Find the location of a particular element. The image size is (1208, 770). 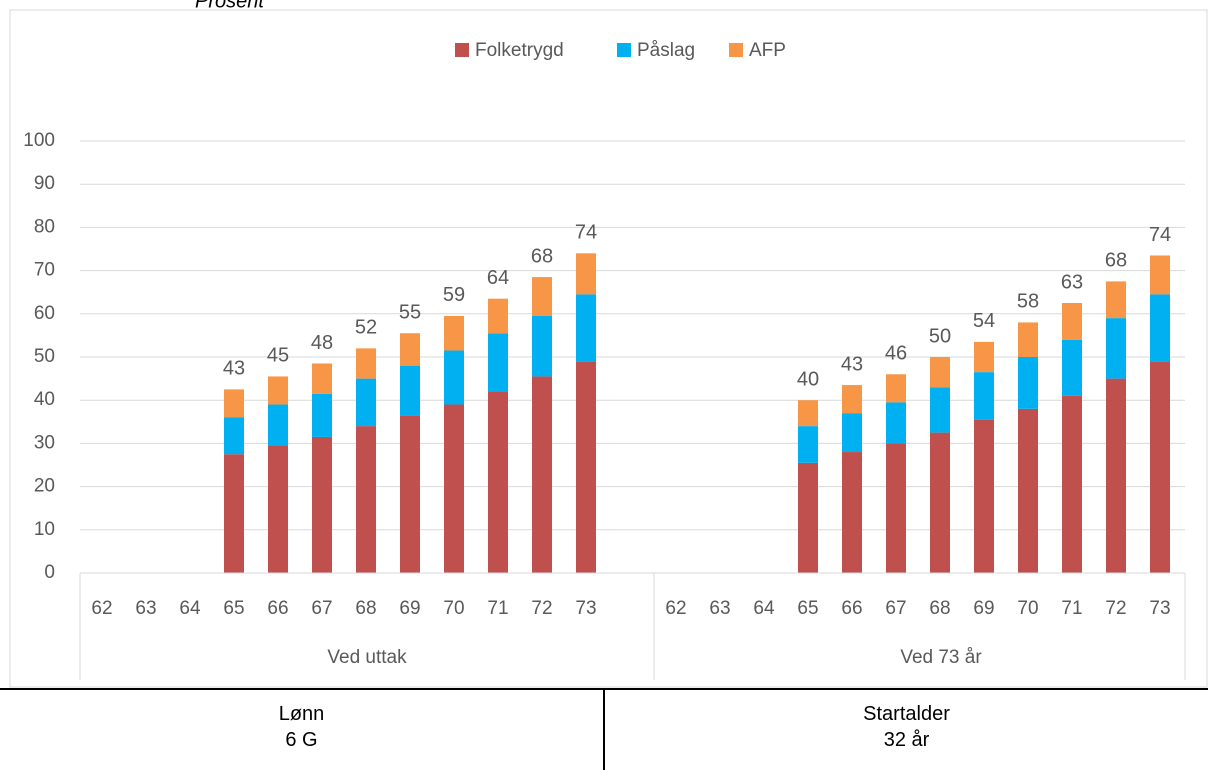

total-label: 68 is located at coordinates (1116, 261).